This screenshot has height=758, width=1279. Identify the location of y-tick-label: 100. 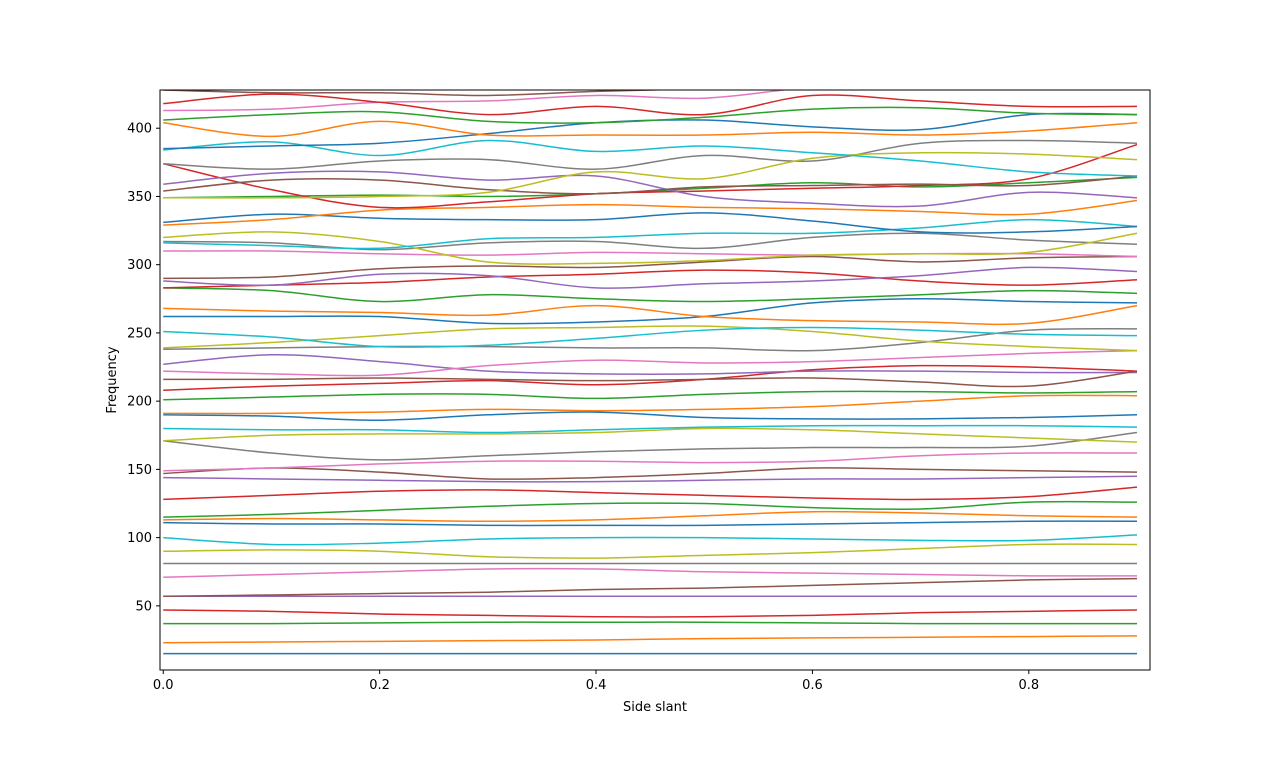
(139, 538).